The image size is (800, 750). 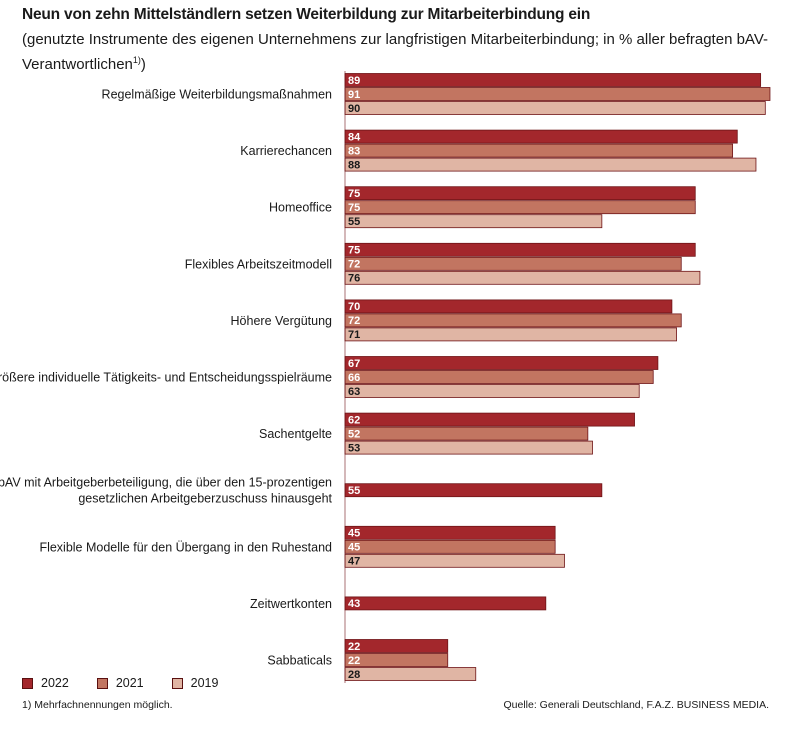 I want to click on subtitle-end: ), so click(x=143, y=64).